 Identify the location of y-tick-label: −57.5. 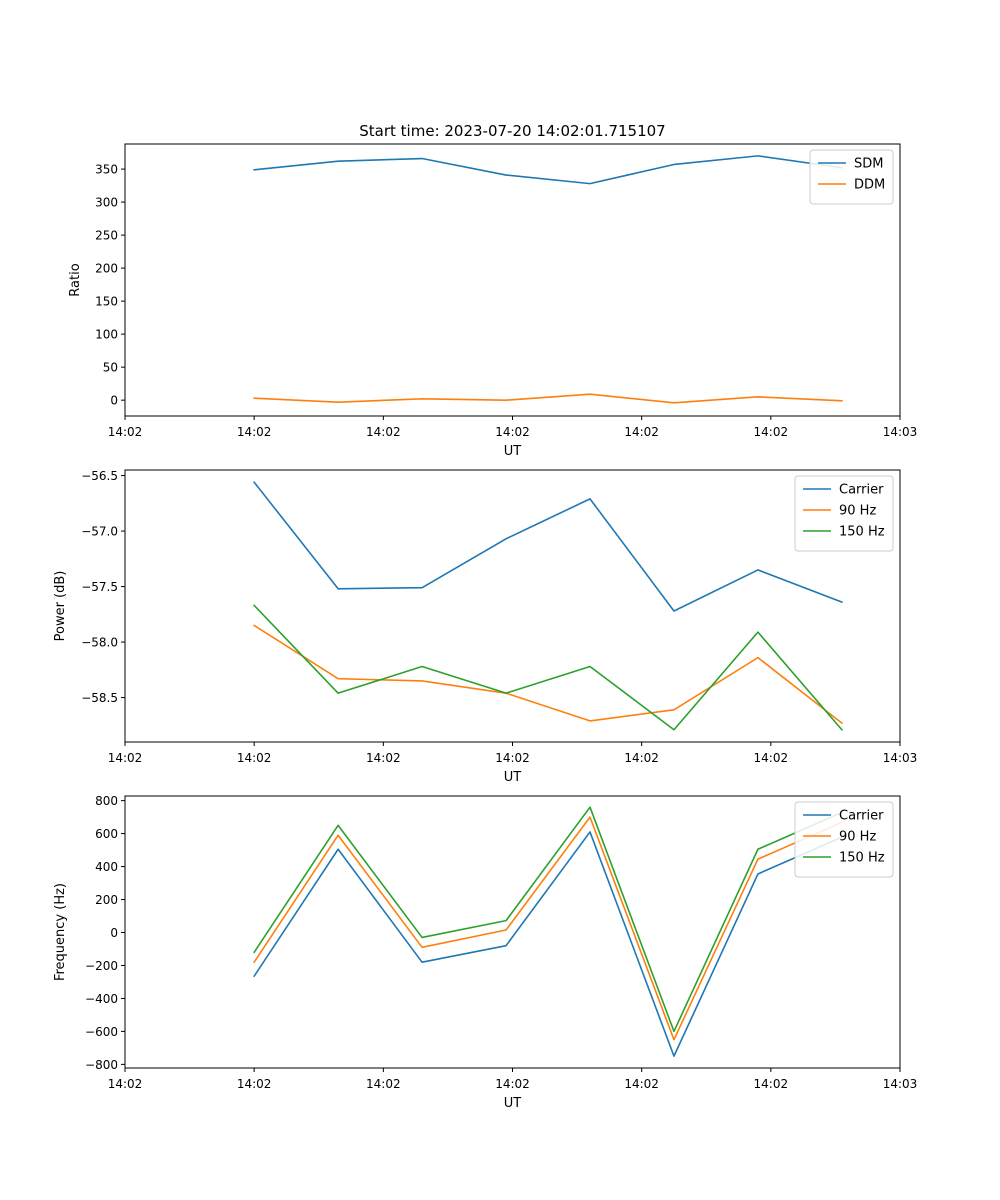
(99, 587).